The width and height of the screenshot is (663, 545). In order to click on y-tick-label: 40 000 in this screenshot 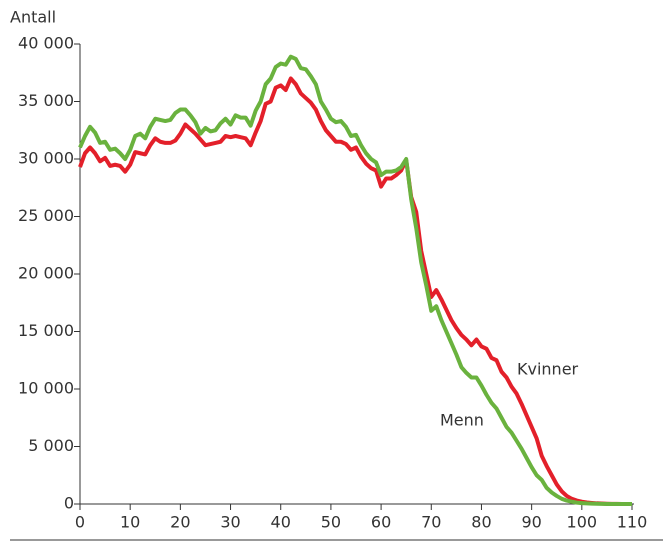, I will do `click(46, 43)`.